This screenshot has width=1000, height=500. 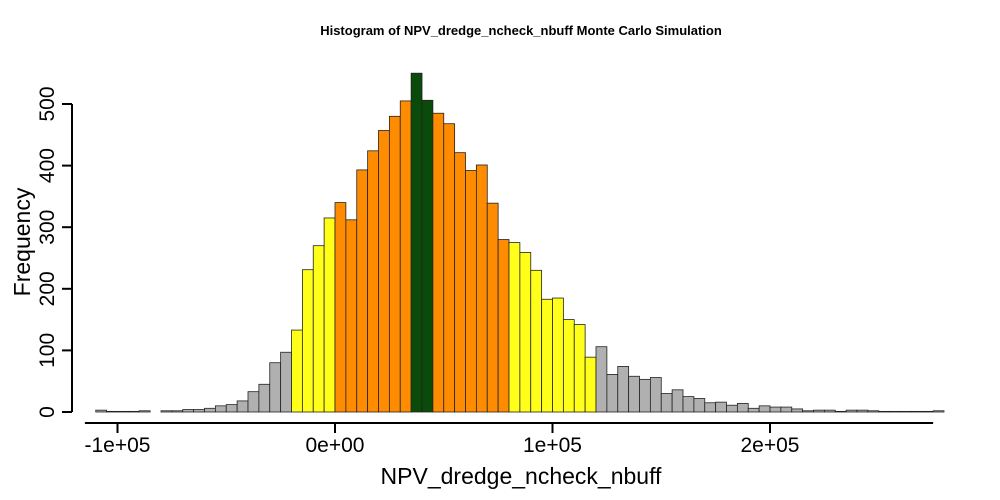 I want to click on x-tick-label: 1e+05, so click(x=552, y=445).